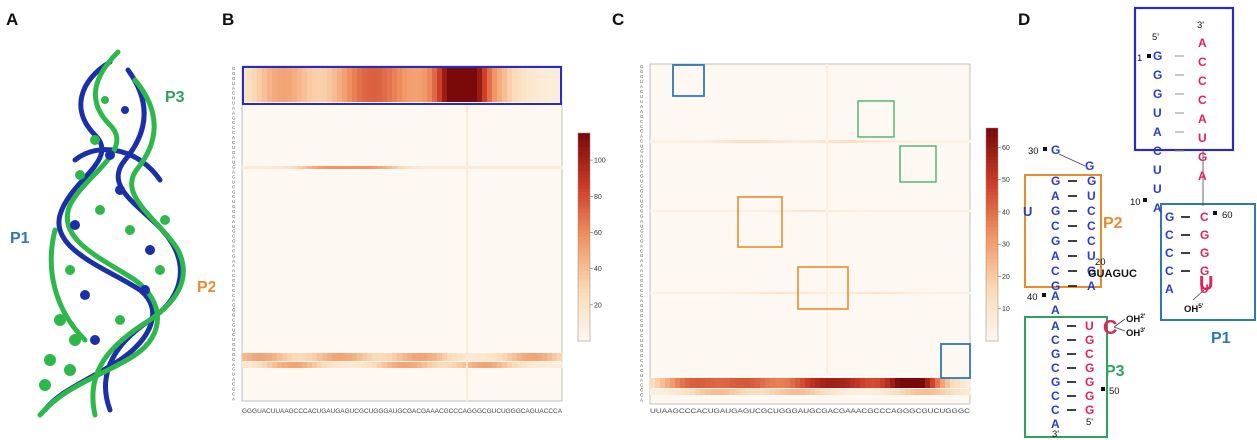 This screenshot has width=1257, height=440. What do you see at coordinates (1136, 319) in the screenshot?
I see `oh-2prime: OH2'` at bounding box center [1136, 319].